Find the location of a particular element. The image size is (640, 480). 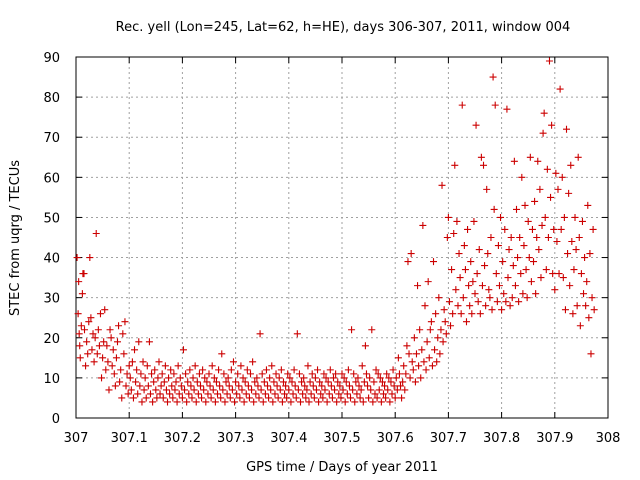

x-tick-label: 307.3 is located at coordinates (235, 438).